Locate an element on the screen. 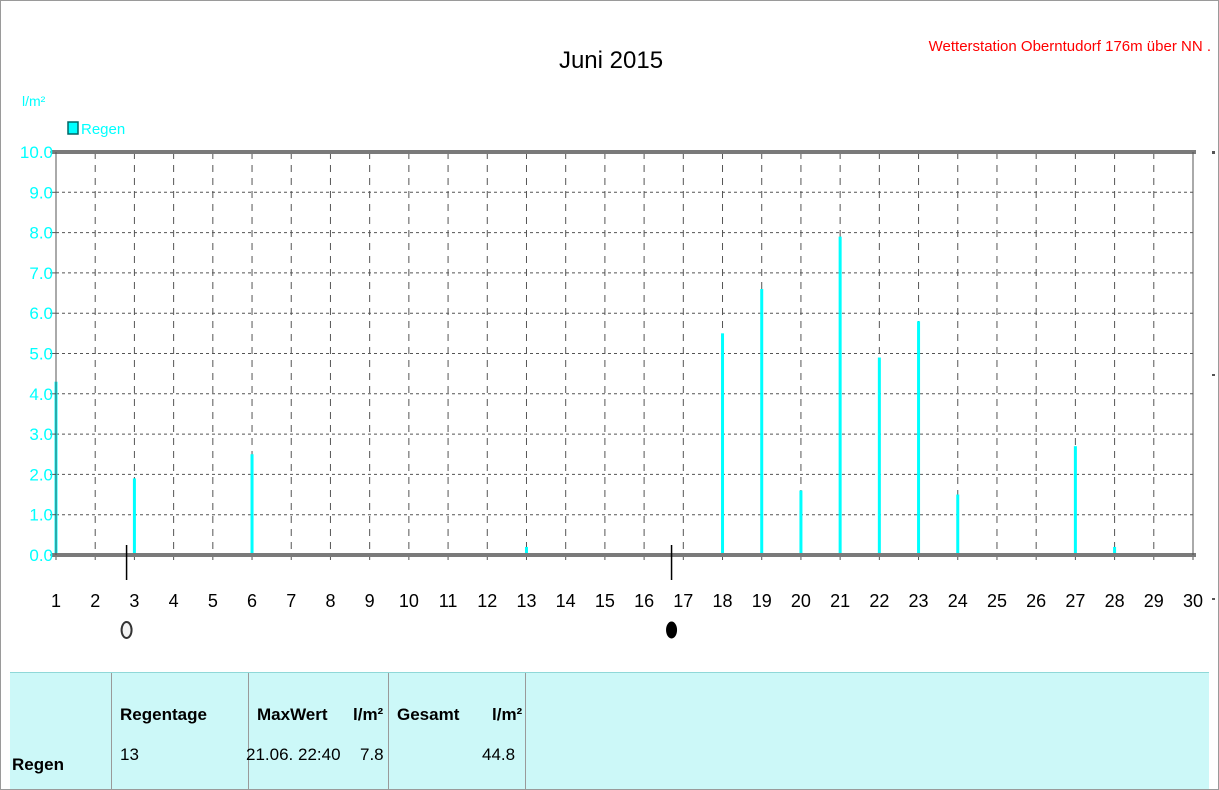 This screenshot has height=790, width=1219. x-tick-label: 23 is located at coordinates (919, 601).